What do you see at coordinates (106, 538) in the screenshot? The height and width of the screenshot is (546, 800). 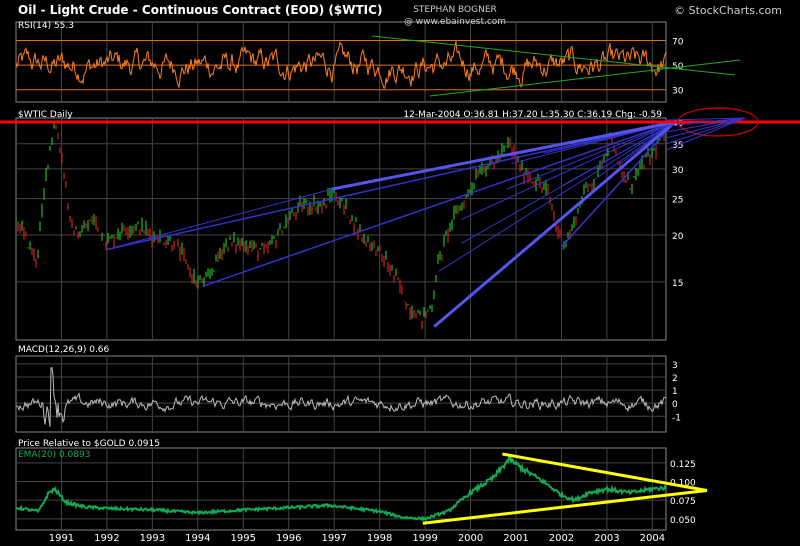 I see `x-tick-label: 1992` at bounding box center [106, 538].